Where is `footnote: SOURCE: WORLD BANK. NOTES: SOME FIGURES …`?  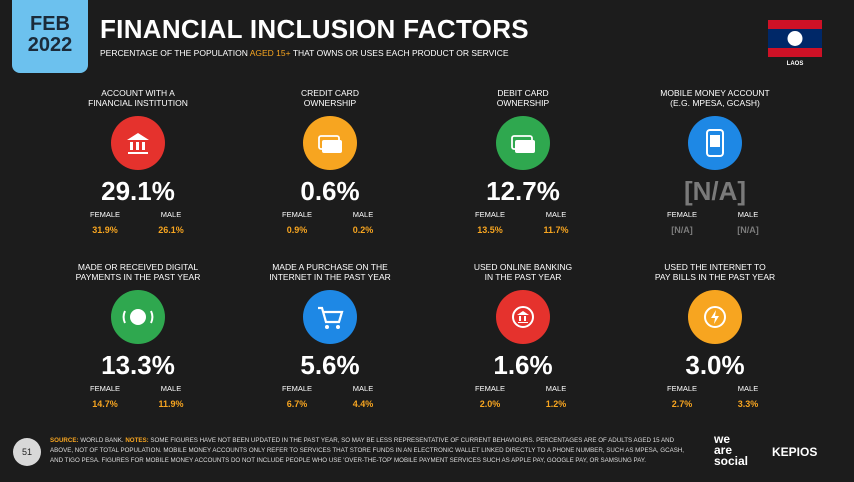
footnote: SOURCE: WORLD BANK. NOTES: SOME FIGURES … is located at coordinates (370, 451).